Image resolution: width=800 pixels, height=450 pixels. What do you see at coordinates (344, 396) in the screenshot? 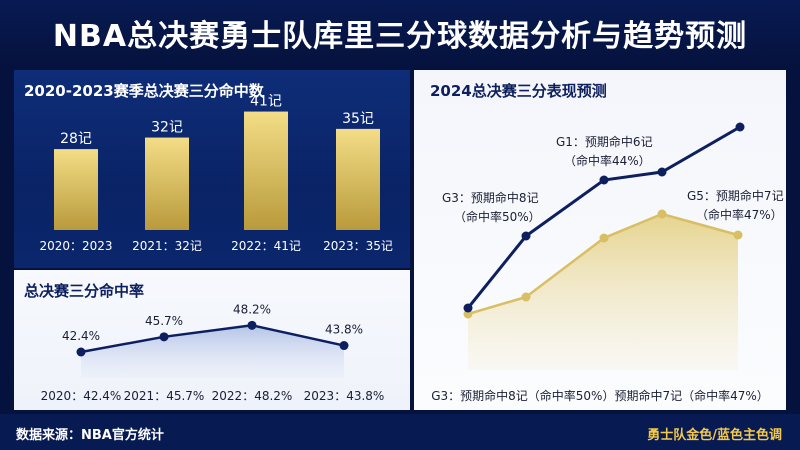
I see `rate-category-label: 2023：43.8%` at bounding box center [344, 396].